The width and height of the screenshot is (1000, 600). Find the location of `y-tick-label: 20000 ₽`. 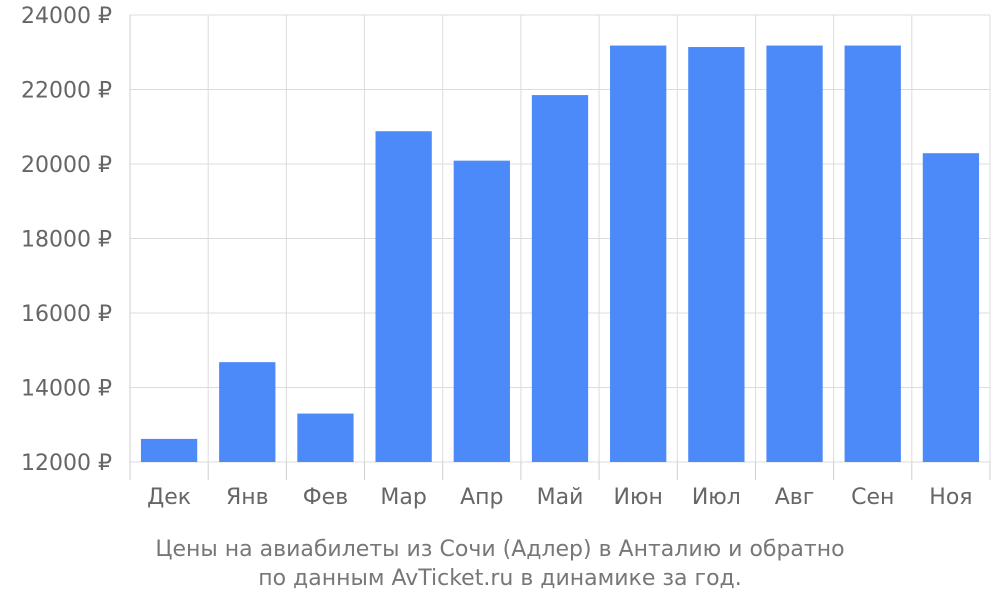

y-tick-label: 20000 ₽ is located at coordinates (66, 165).